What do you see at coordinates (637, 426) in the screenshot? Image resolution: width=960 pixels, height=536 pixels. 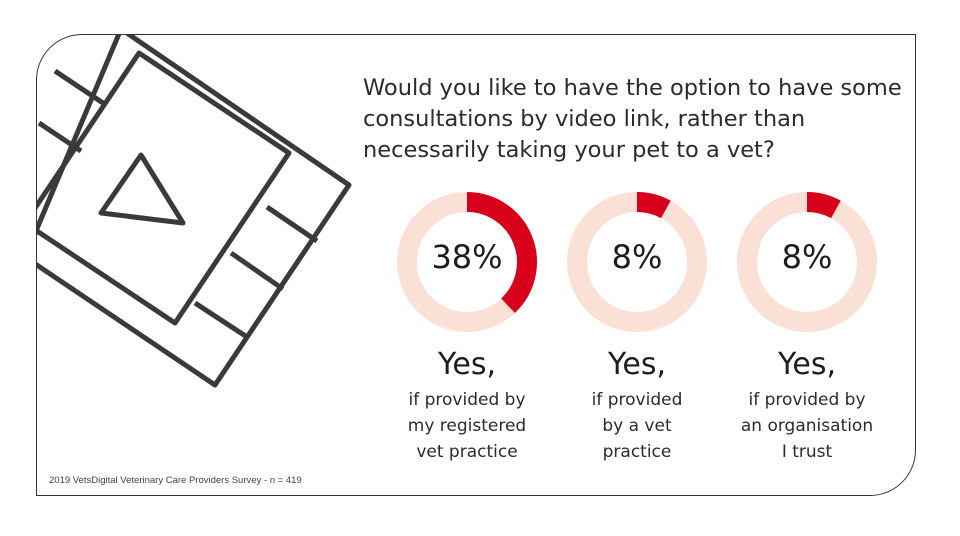 I see `answer-caption: if provided by a vet practice` at bounding box center [637, 426].